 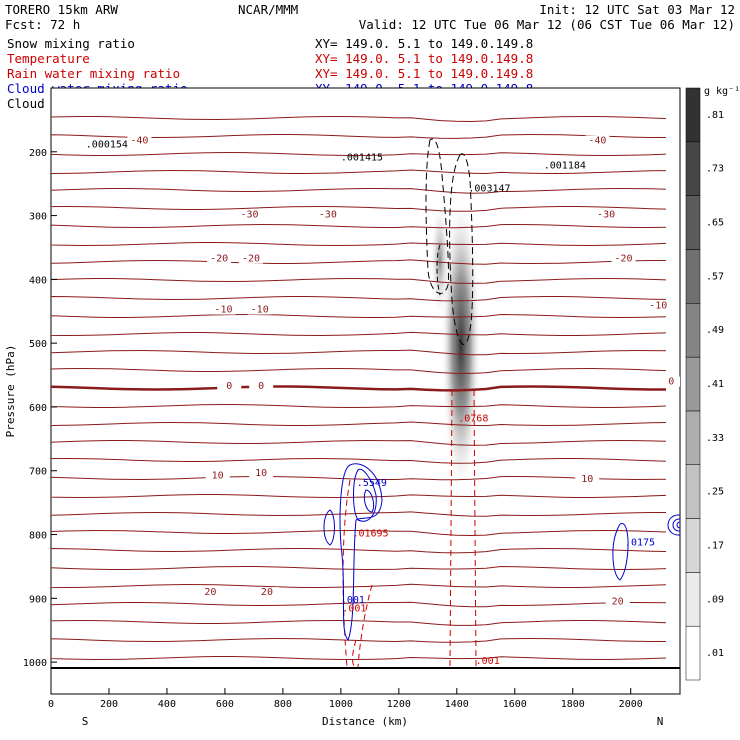 What do you see at coordinates (631, 704) in the screenshot?
I see `x-tick-label: 2000` at bounding box center [631, 704].